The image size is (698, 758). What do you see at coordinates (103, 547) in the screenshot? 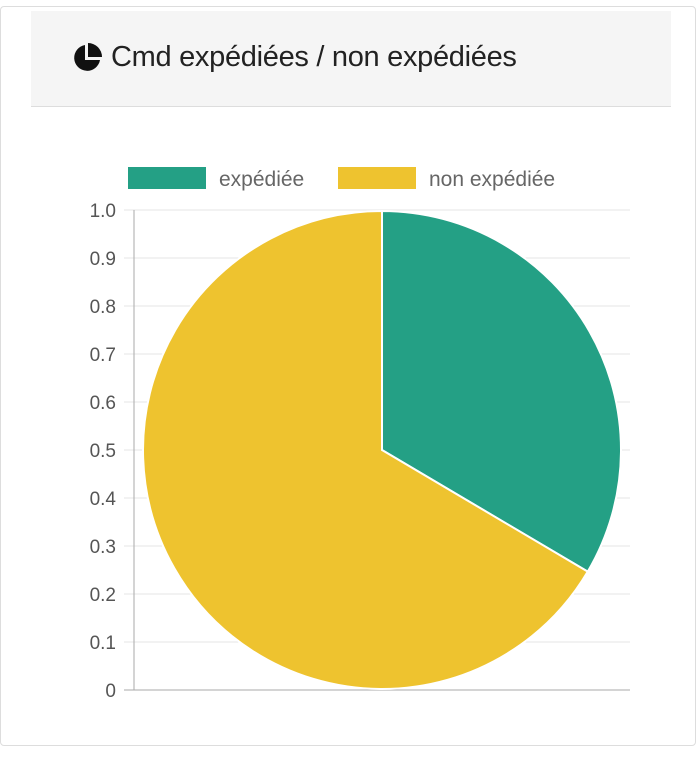
I see `y-tick-label: 0.3` at bounding box center [103, 547].